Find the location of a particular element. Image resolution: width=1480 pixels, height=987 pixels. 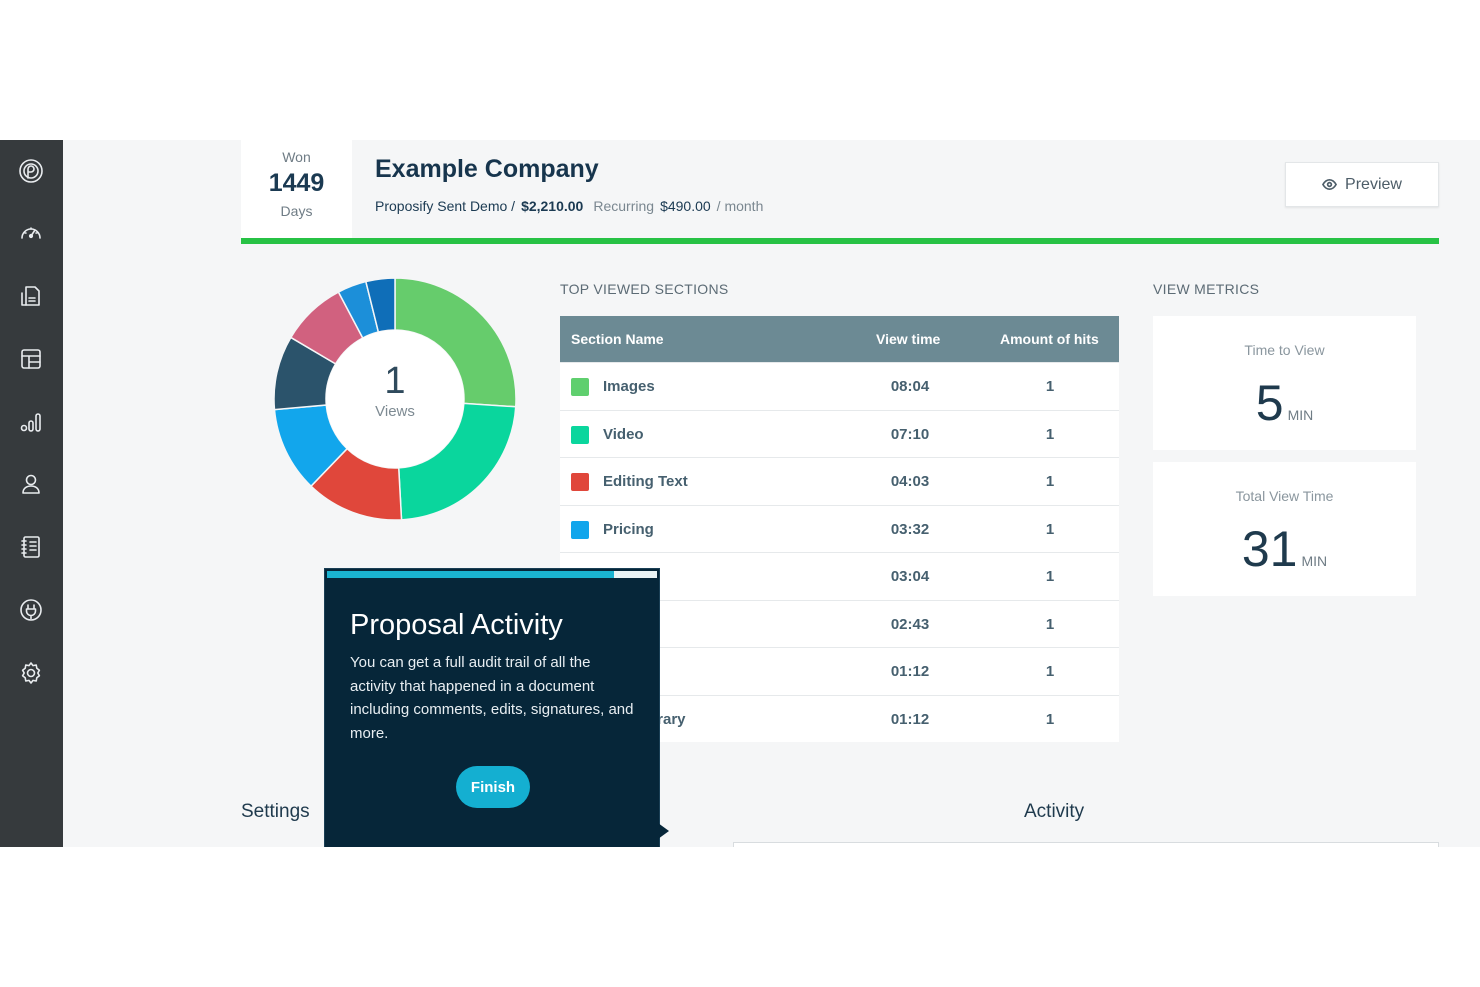

section-name-cell: Editing Text is located at coordinates (645, 481).